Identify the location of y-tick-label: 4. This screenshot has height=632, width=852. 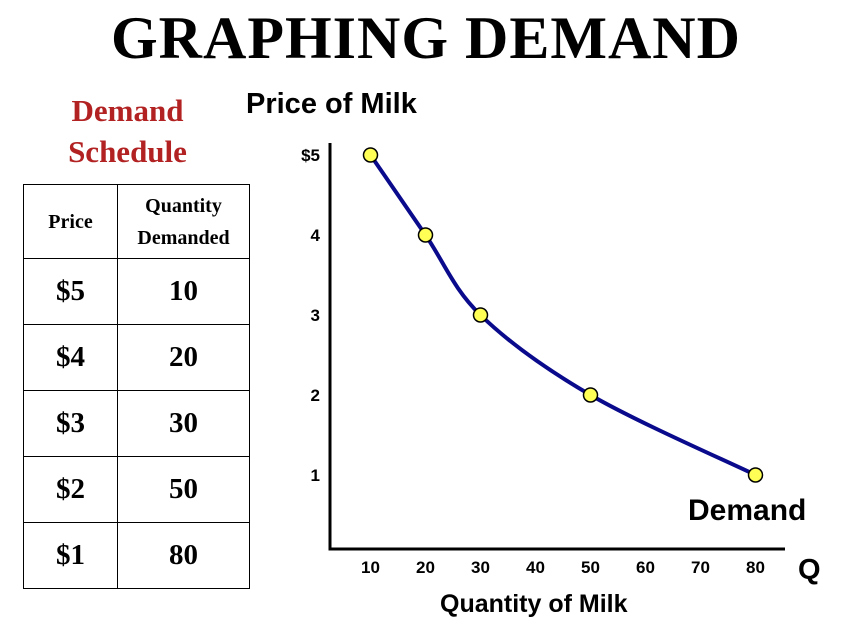
(316, 235).